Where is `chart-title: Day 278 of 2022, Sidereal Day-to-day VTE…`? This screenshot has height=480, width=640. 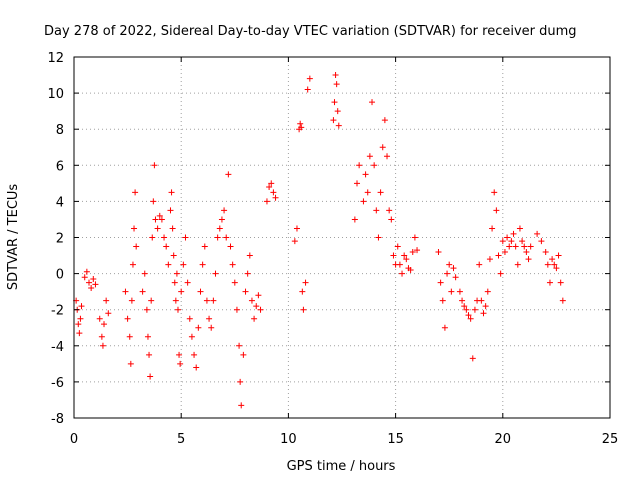 chart-title: Day 278 of 2022, Sidereal Day-to-day VTE… is located at coordinates (310, 31).